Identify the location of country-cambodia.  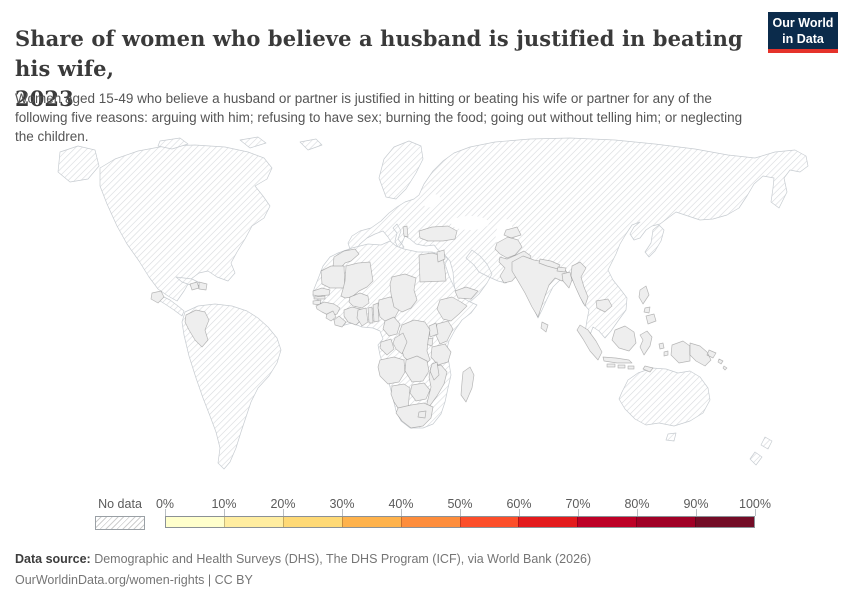
(604, 305).